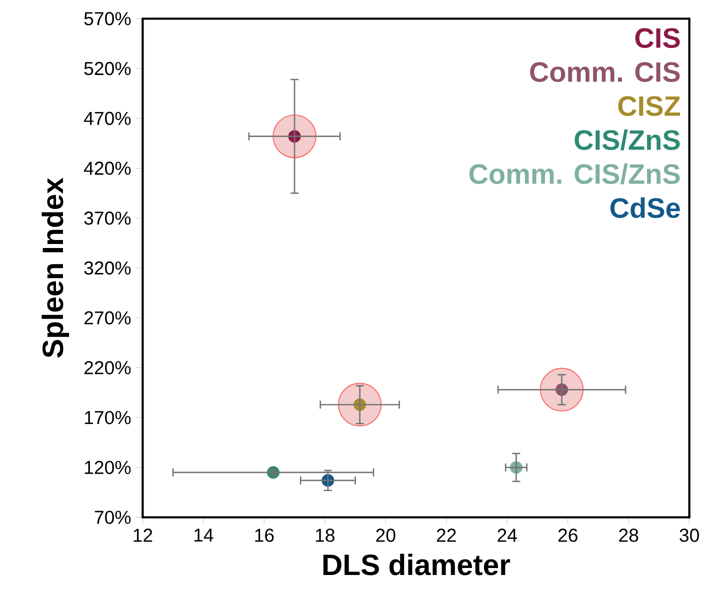 Image resolution: width=707 pixels, height=596 pixels. What do you see at coordinates (645, 207) in the screenshot?
I see `text: CdSe` at bounding box center [645, 207].